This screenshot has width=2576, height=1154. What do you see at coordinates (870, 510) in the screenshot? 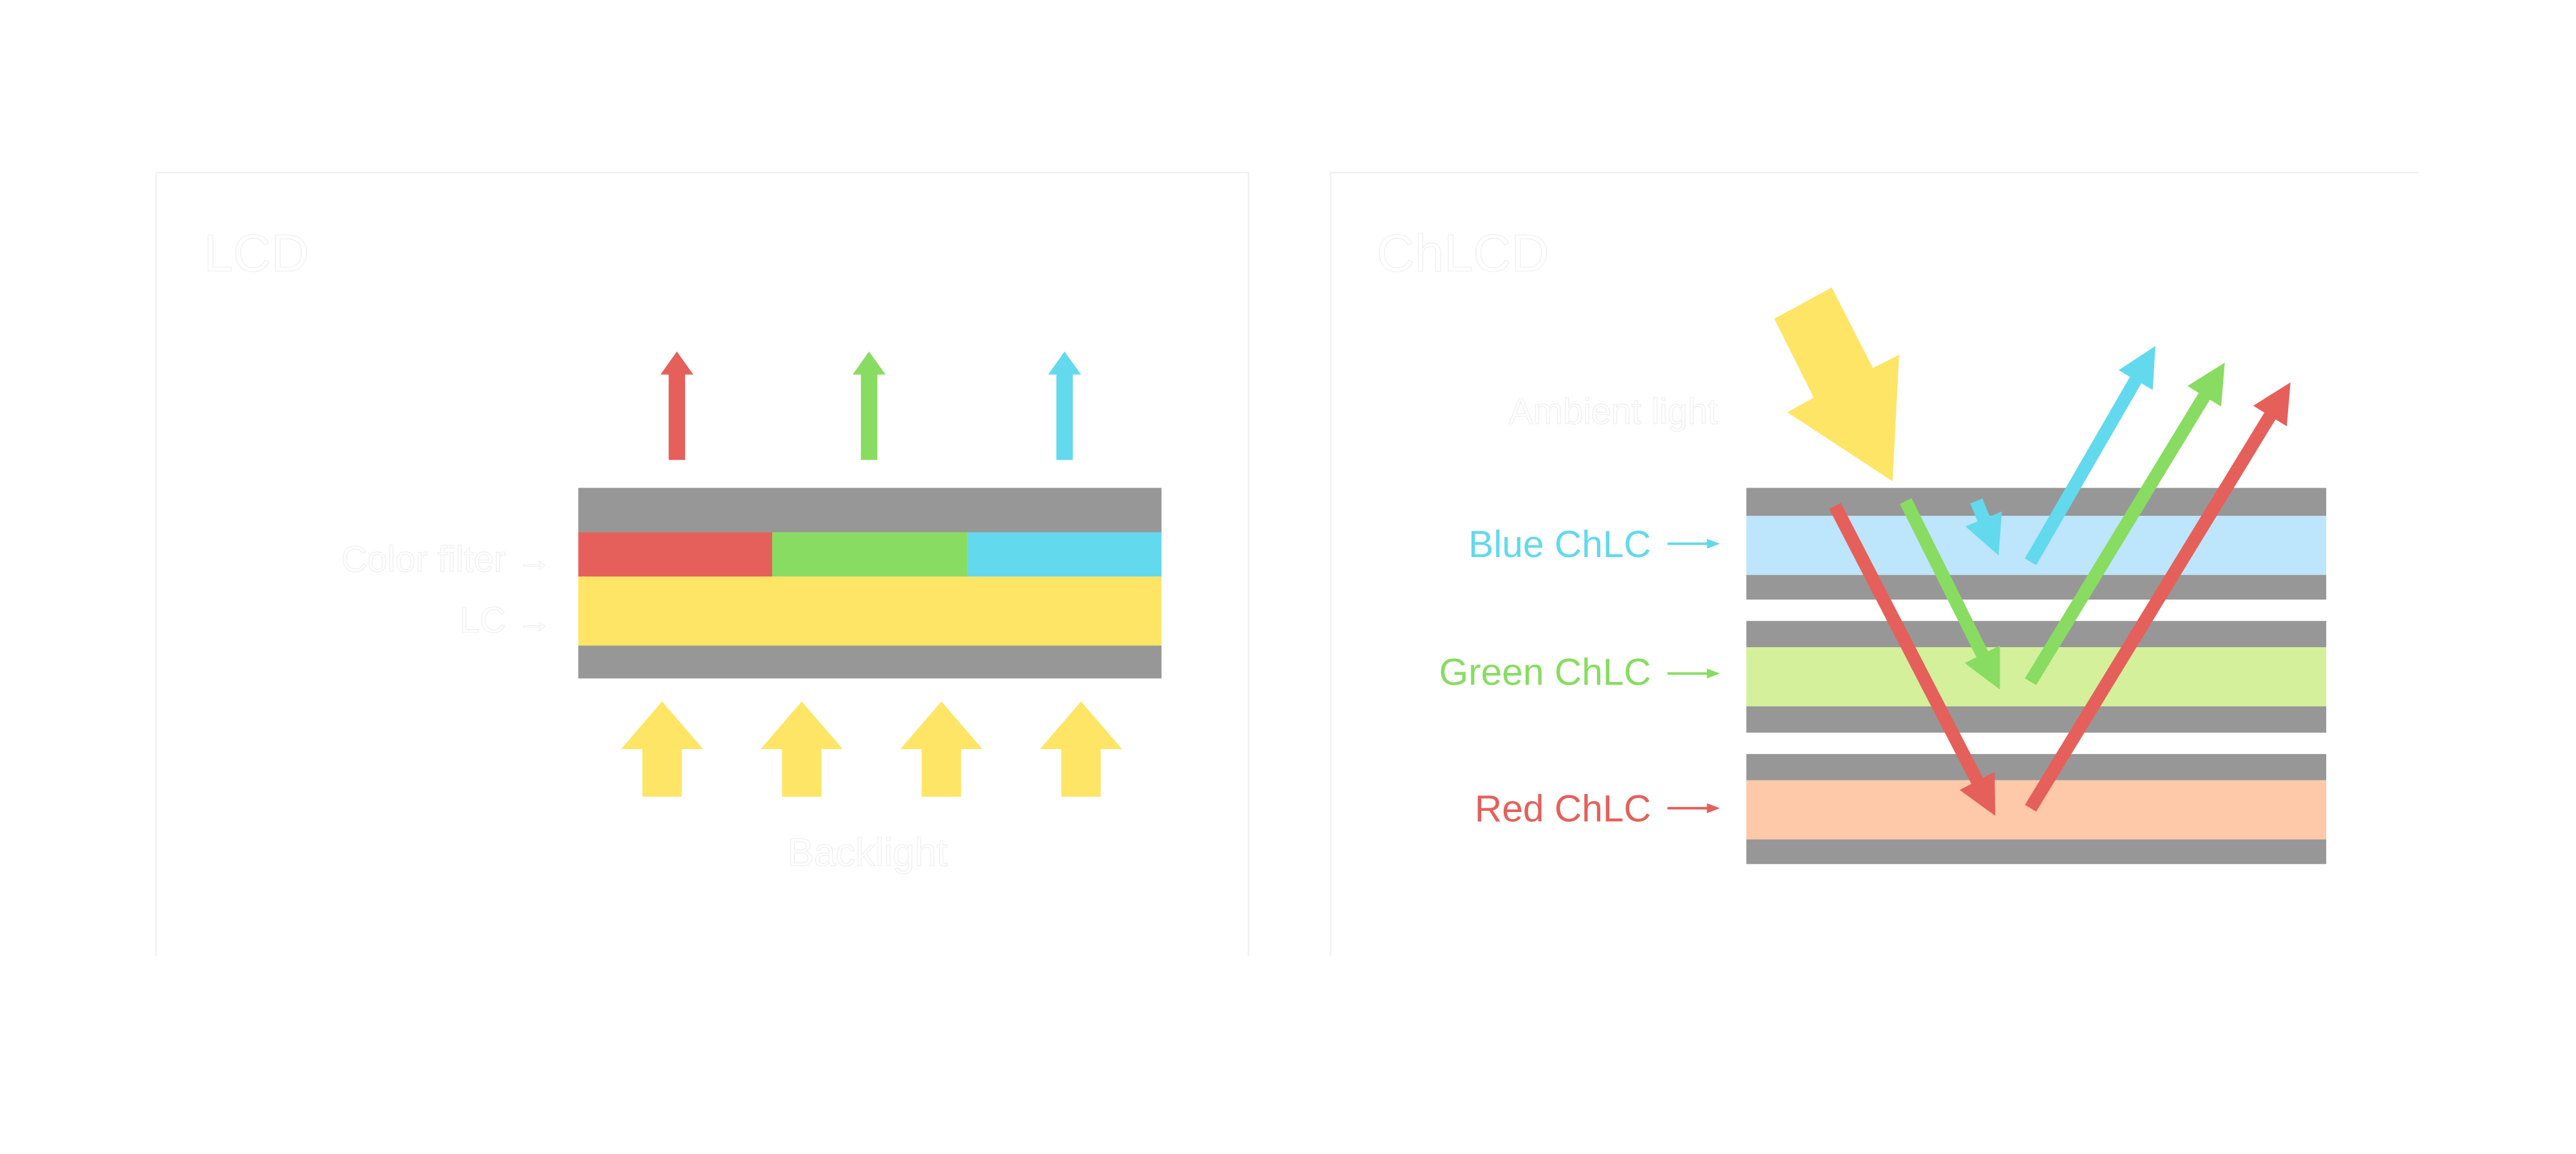
I see `top-glass-layer` at bounding box center [870, 510].